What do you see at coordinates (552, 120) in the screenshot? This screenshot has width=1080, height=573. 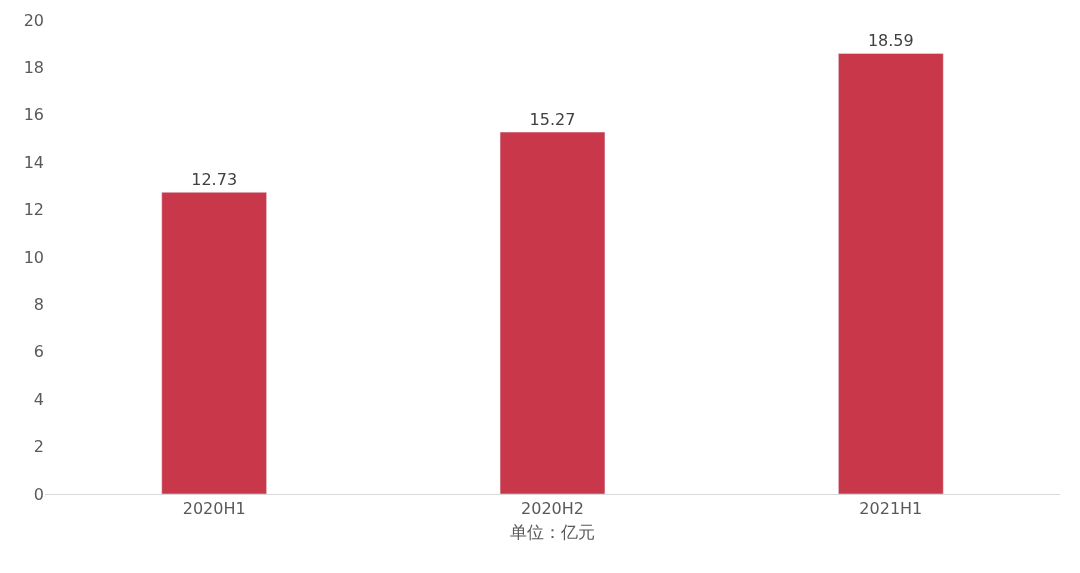 I see `data-label: 15.27` at bounding box center [552, 120].